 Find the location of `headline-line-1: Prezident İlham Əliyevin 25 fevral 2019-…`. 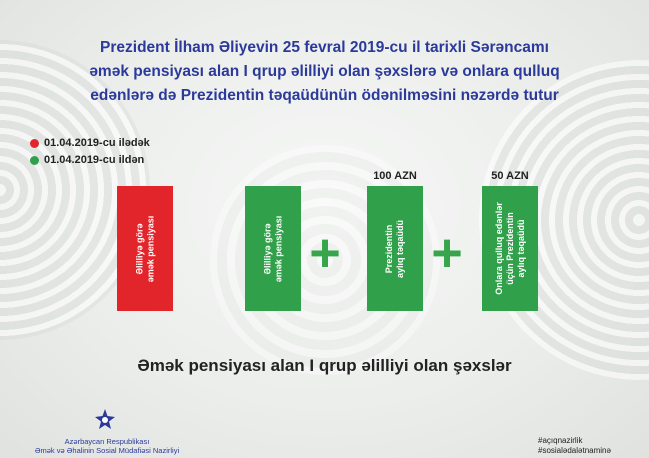

headline-line-1: Prezident İlham Əliyevin 25 fevral 2019-… is located at coordinates (324, 47).